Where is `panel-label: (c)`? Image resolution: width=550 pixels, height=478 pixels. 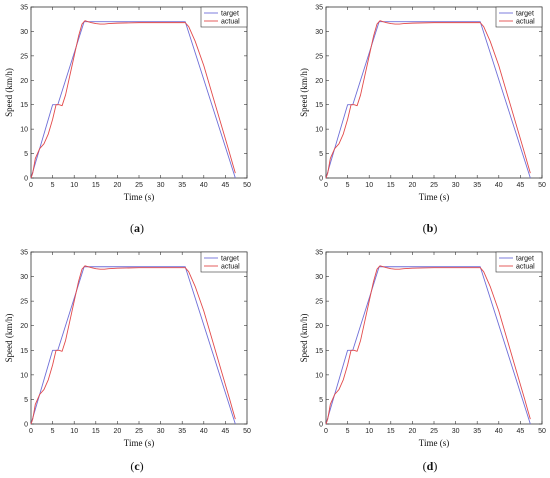
panel-label: (c) is located at coordinates (136, 466).